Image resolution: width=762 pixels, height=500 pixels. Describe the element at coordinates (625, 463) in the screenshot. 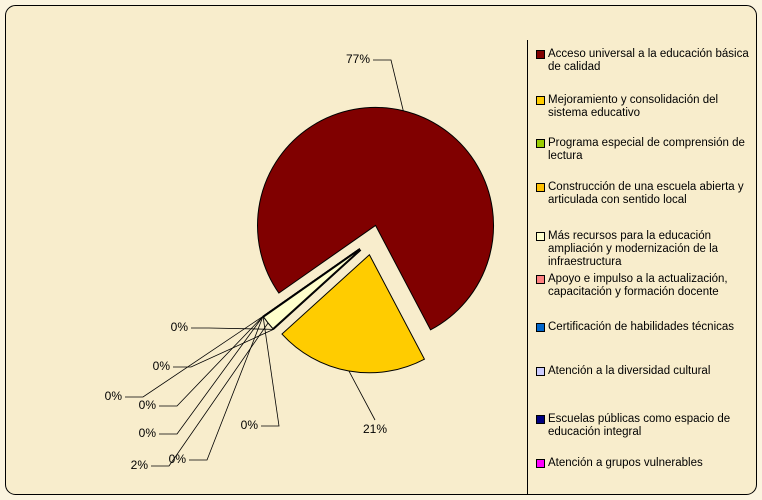

I see `legend-label: Atención a grupos vulnerables` at that location.